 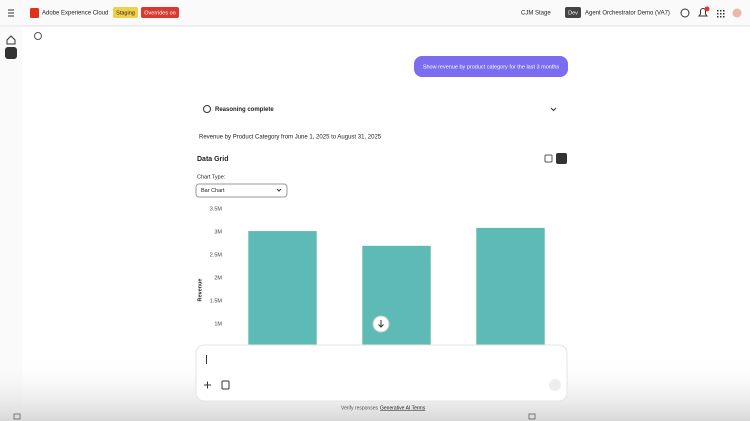 What do you see at coordinates (216, 209) in the screenshot?
I see `y-tick-label: 3.5M` at bounding box center [216, 209].